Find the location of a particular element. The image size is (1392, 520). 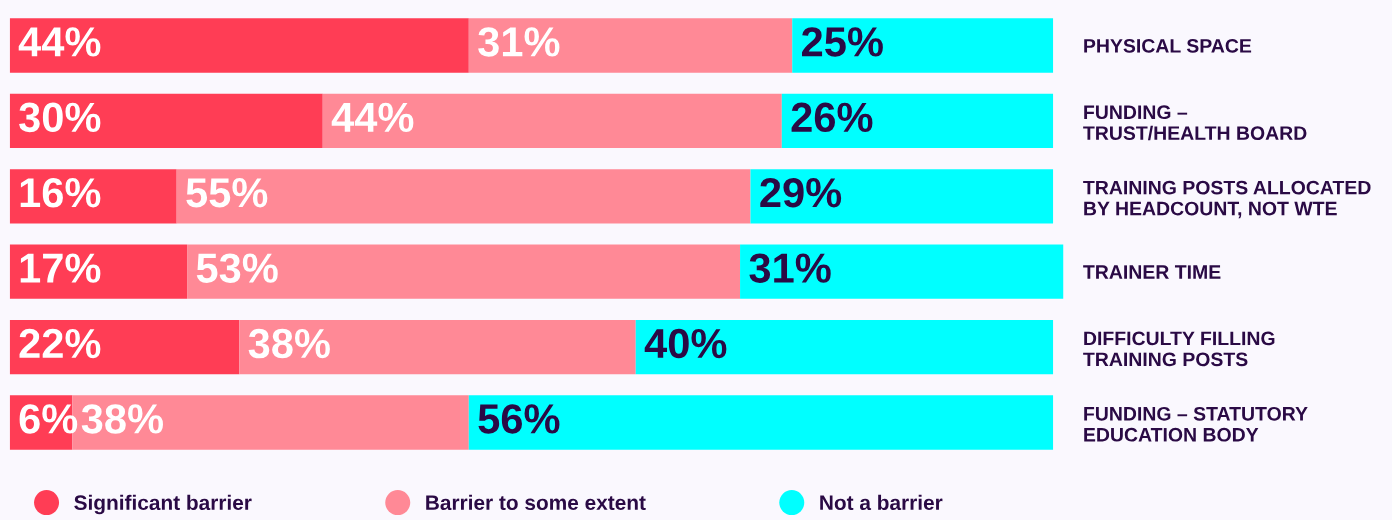

data-label: 16% is located at coordinates (60, 192).